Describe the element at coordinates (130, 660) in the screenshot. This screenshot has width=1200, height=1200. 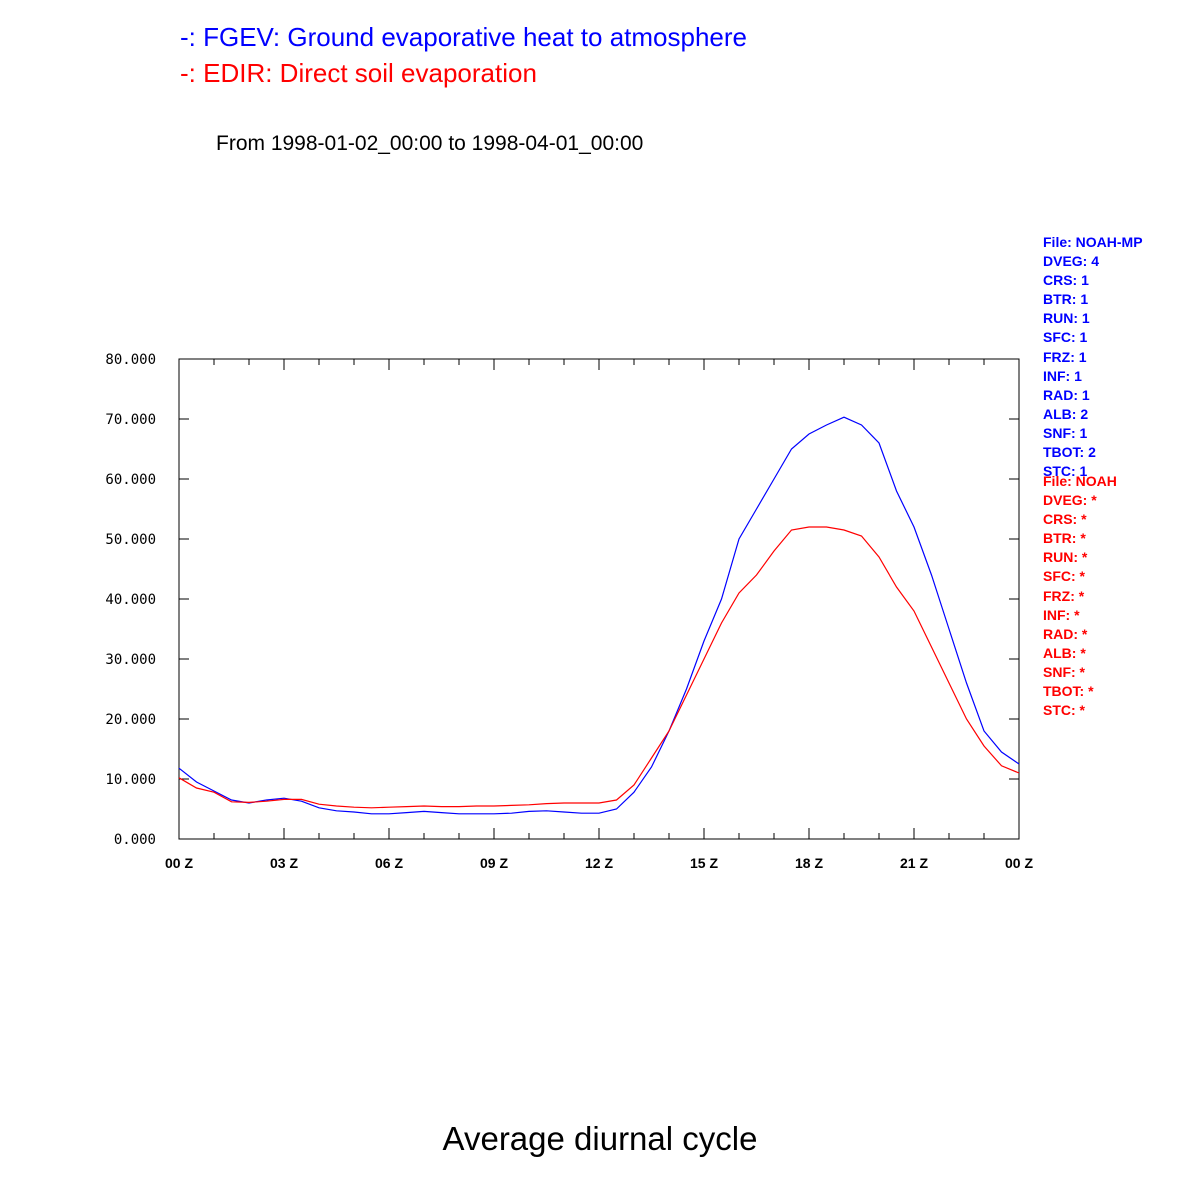
I see `y-tick-label: 30.000` at that location.